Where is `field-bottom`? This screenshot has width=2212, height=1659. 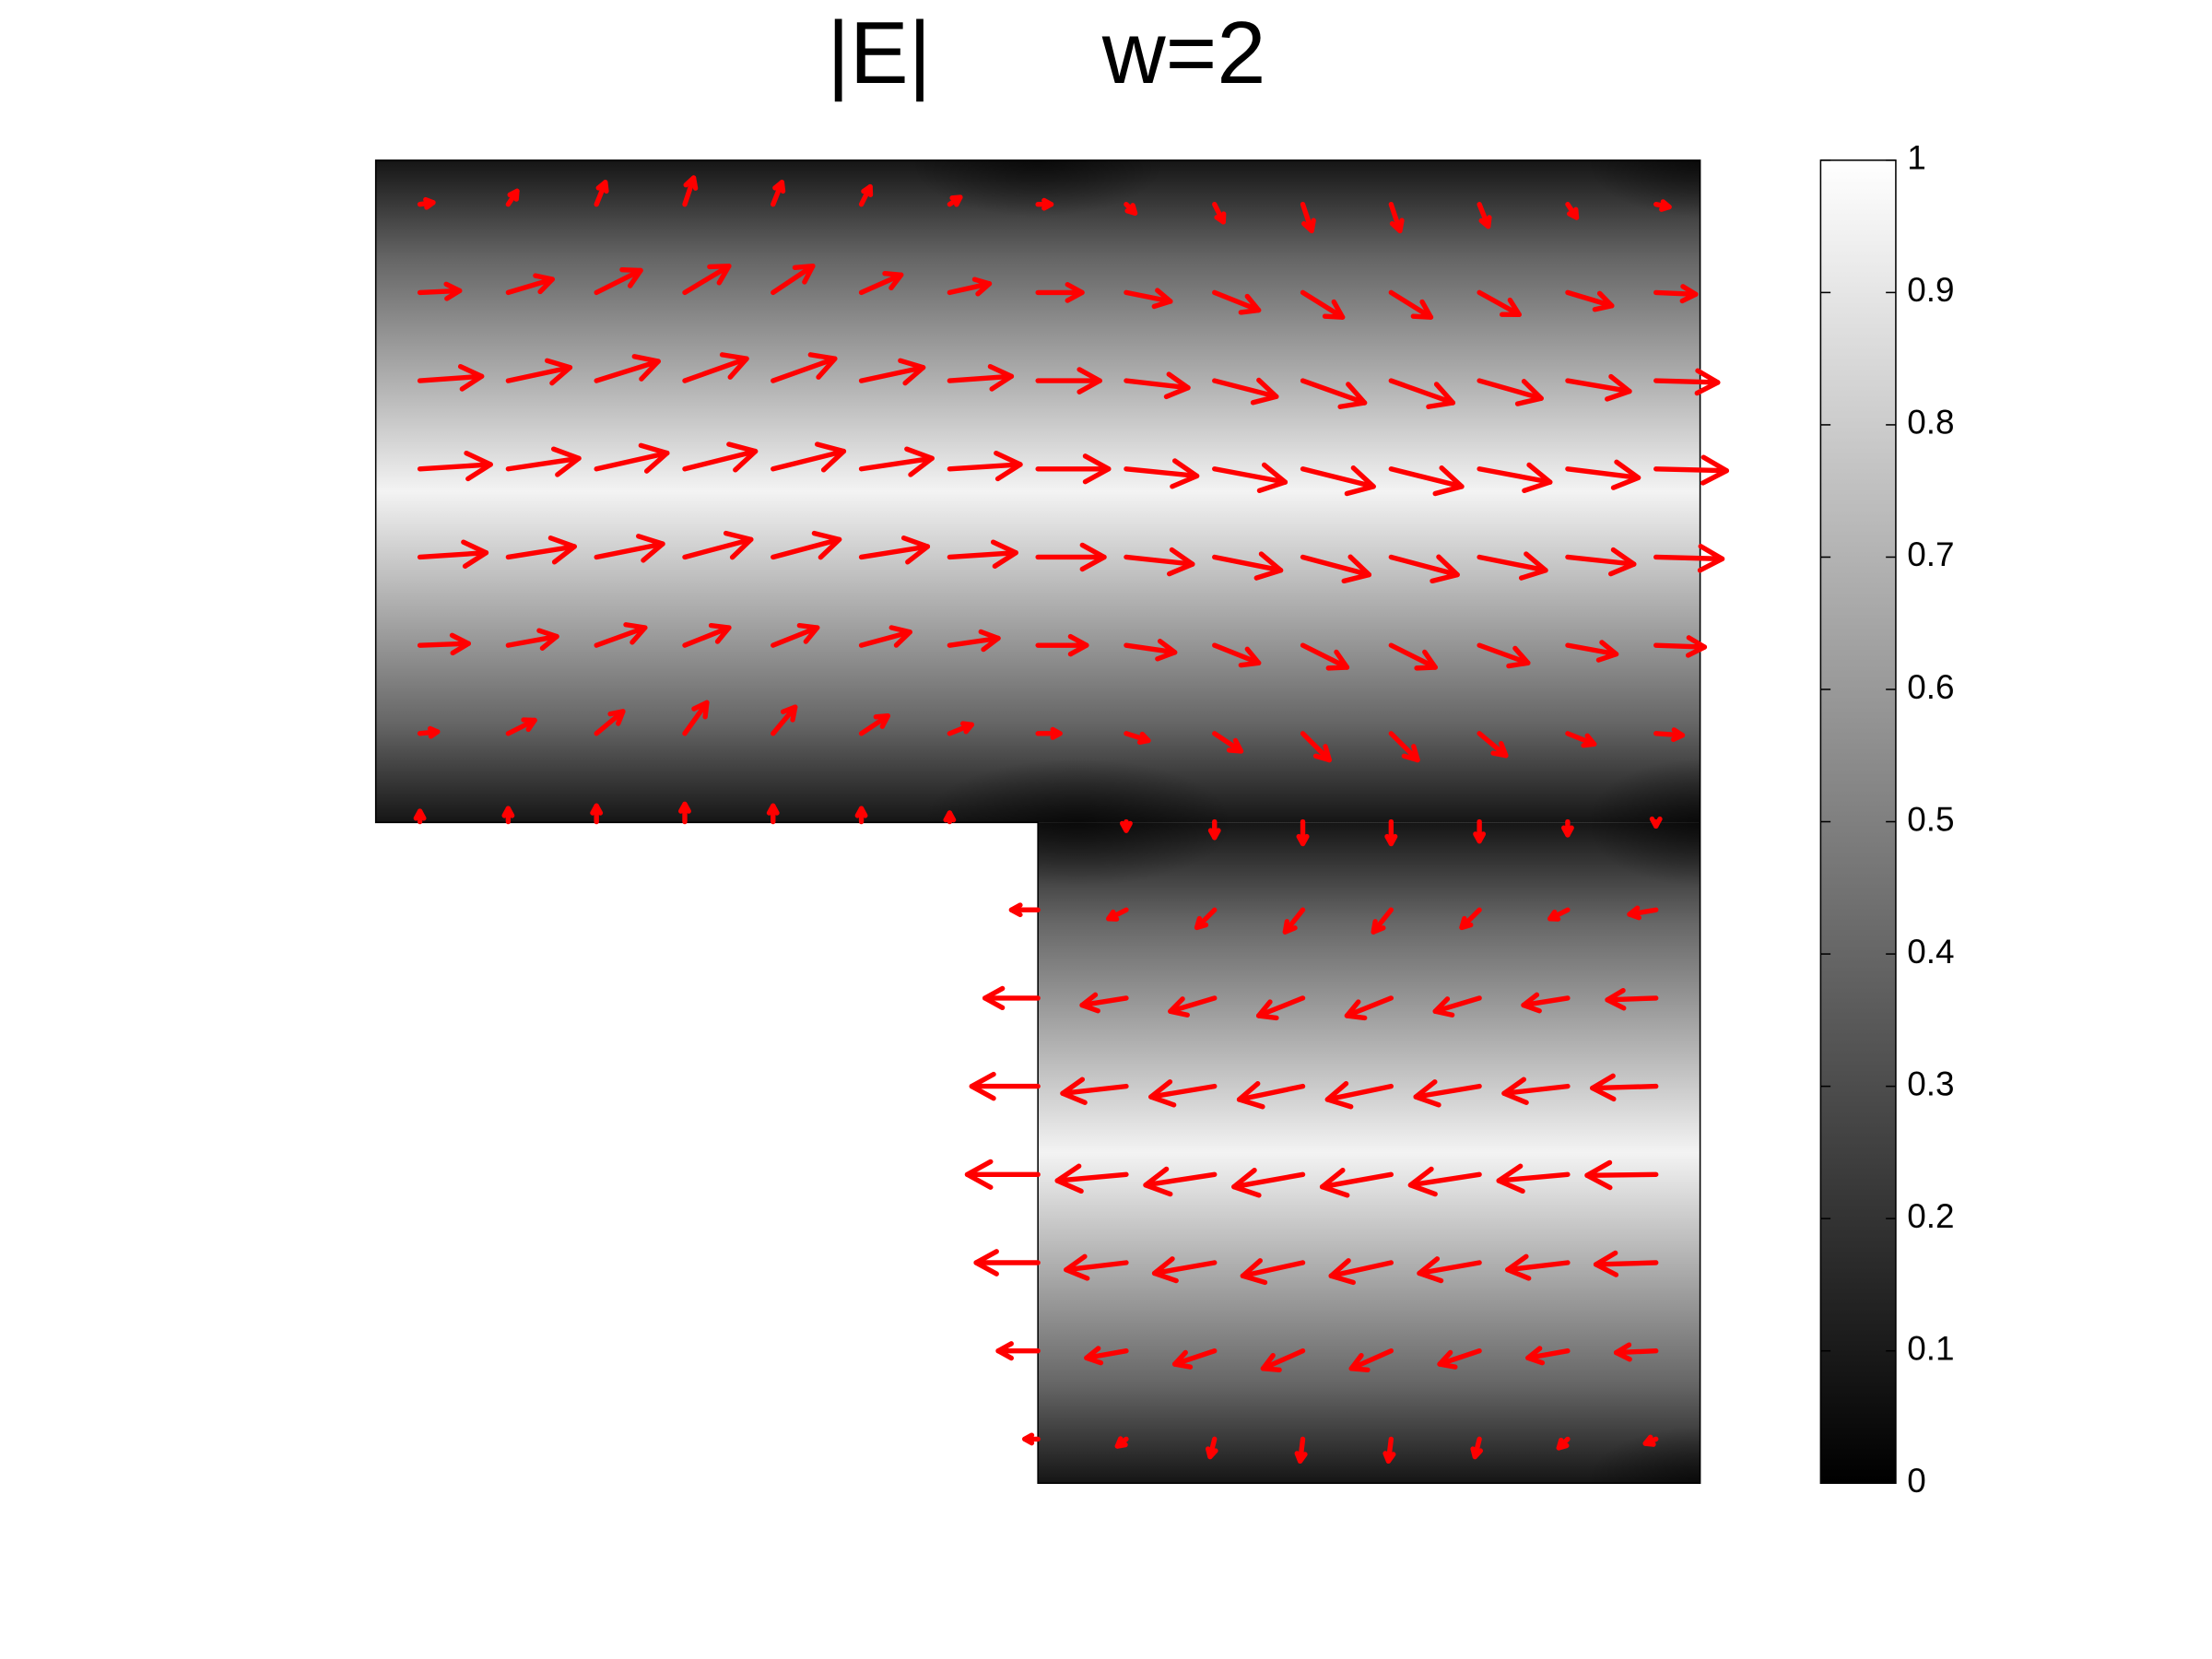 field-bottom is located at coordinates (1369, 1153).